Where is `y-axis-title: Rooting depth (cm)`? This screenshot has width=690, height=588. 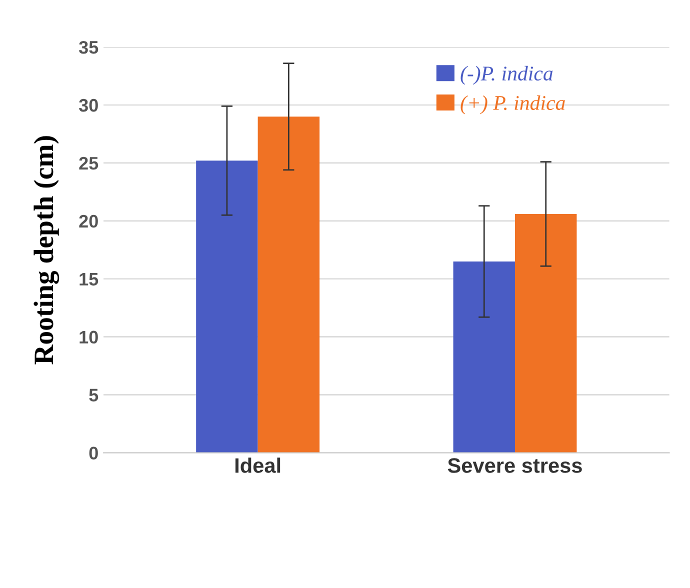 y-axis-title: Rooting depth (cm) is located at coordinates (47, 250).